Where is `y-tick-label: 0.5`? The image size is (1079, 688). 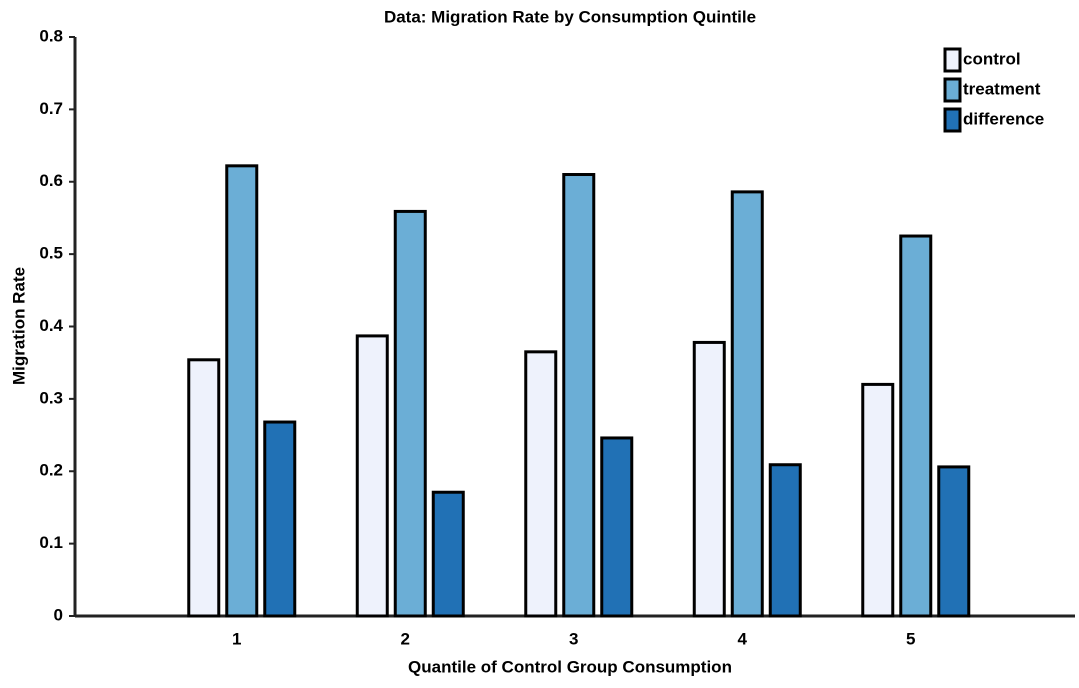
y-tick-label: 0.5 is located at coordinates (51, 253).